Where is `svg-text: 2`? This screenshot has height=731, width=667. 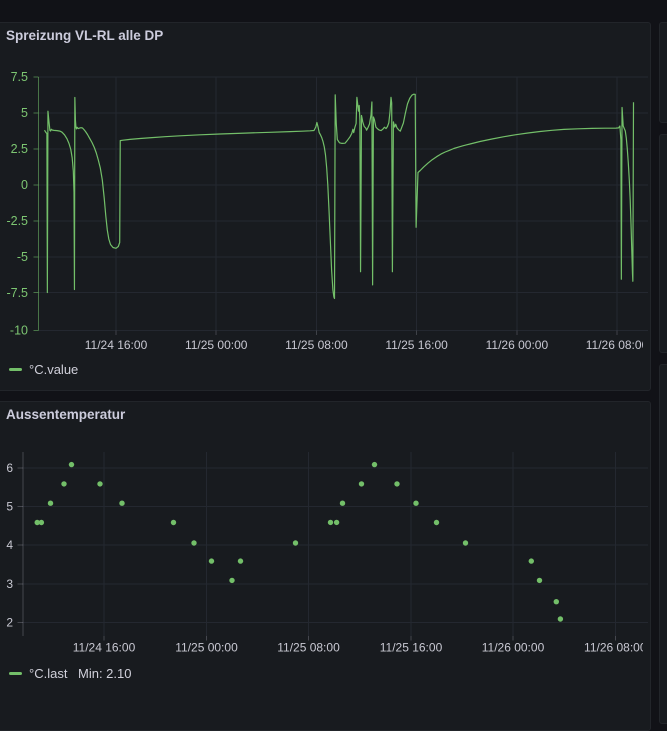 svg-text: 2 is located at coordinates (9, 622).